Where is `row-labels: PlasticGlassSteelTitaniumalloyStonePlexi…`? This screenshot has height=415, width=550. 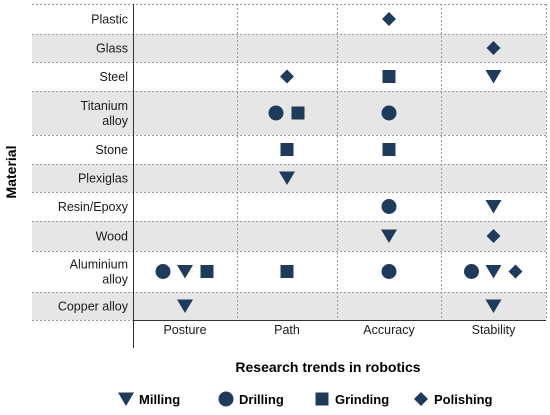
row-labels: PlasticGlassSteelTitaniumalloyStonePlexi… is located at coordinates (93, 163).